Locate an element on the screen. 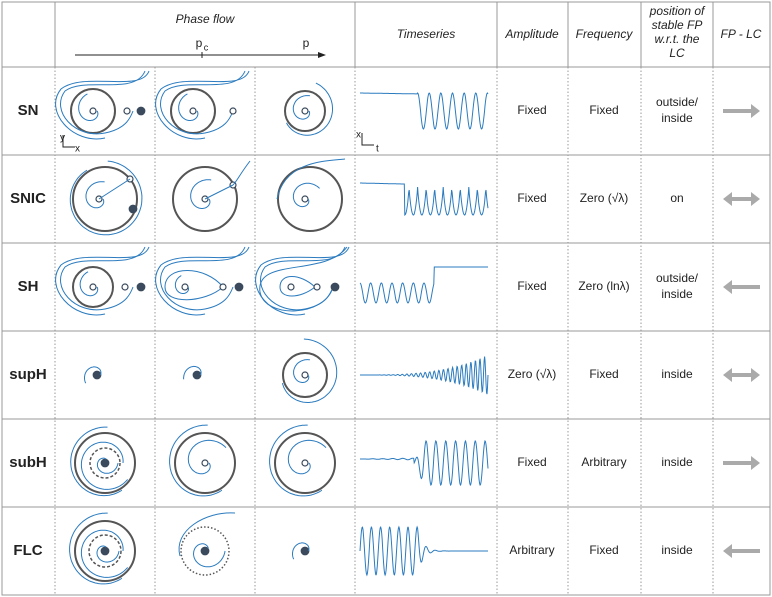  phase-portrait: yx is located at coordinates (102, 112).